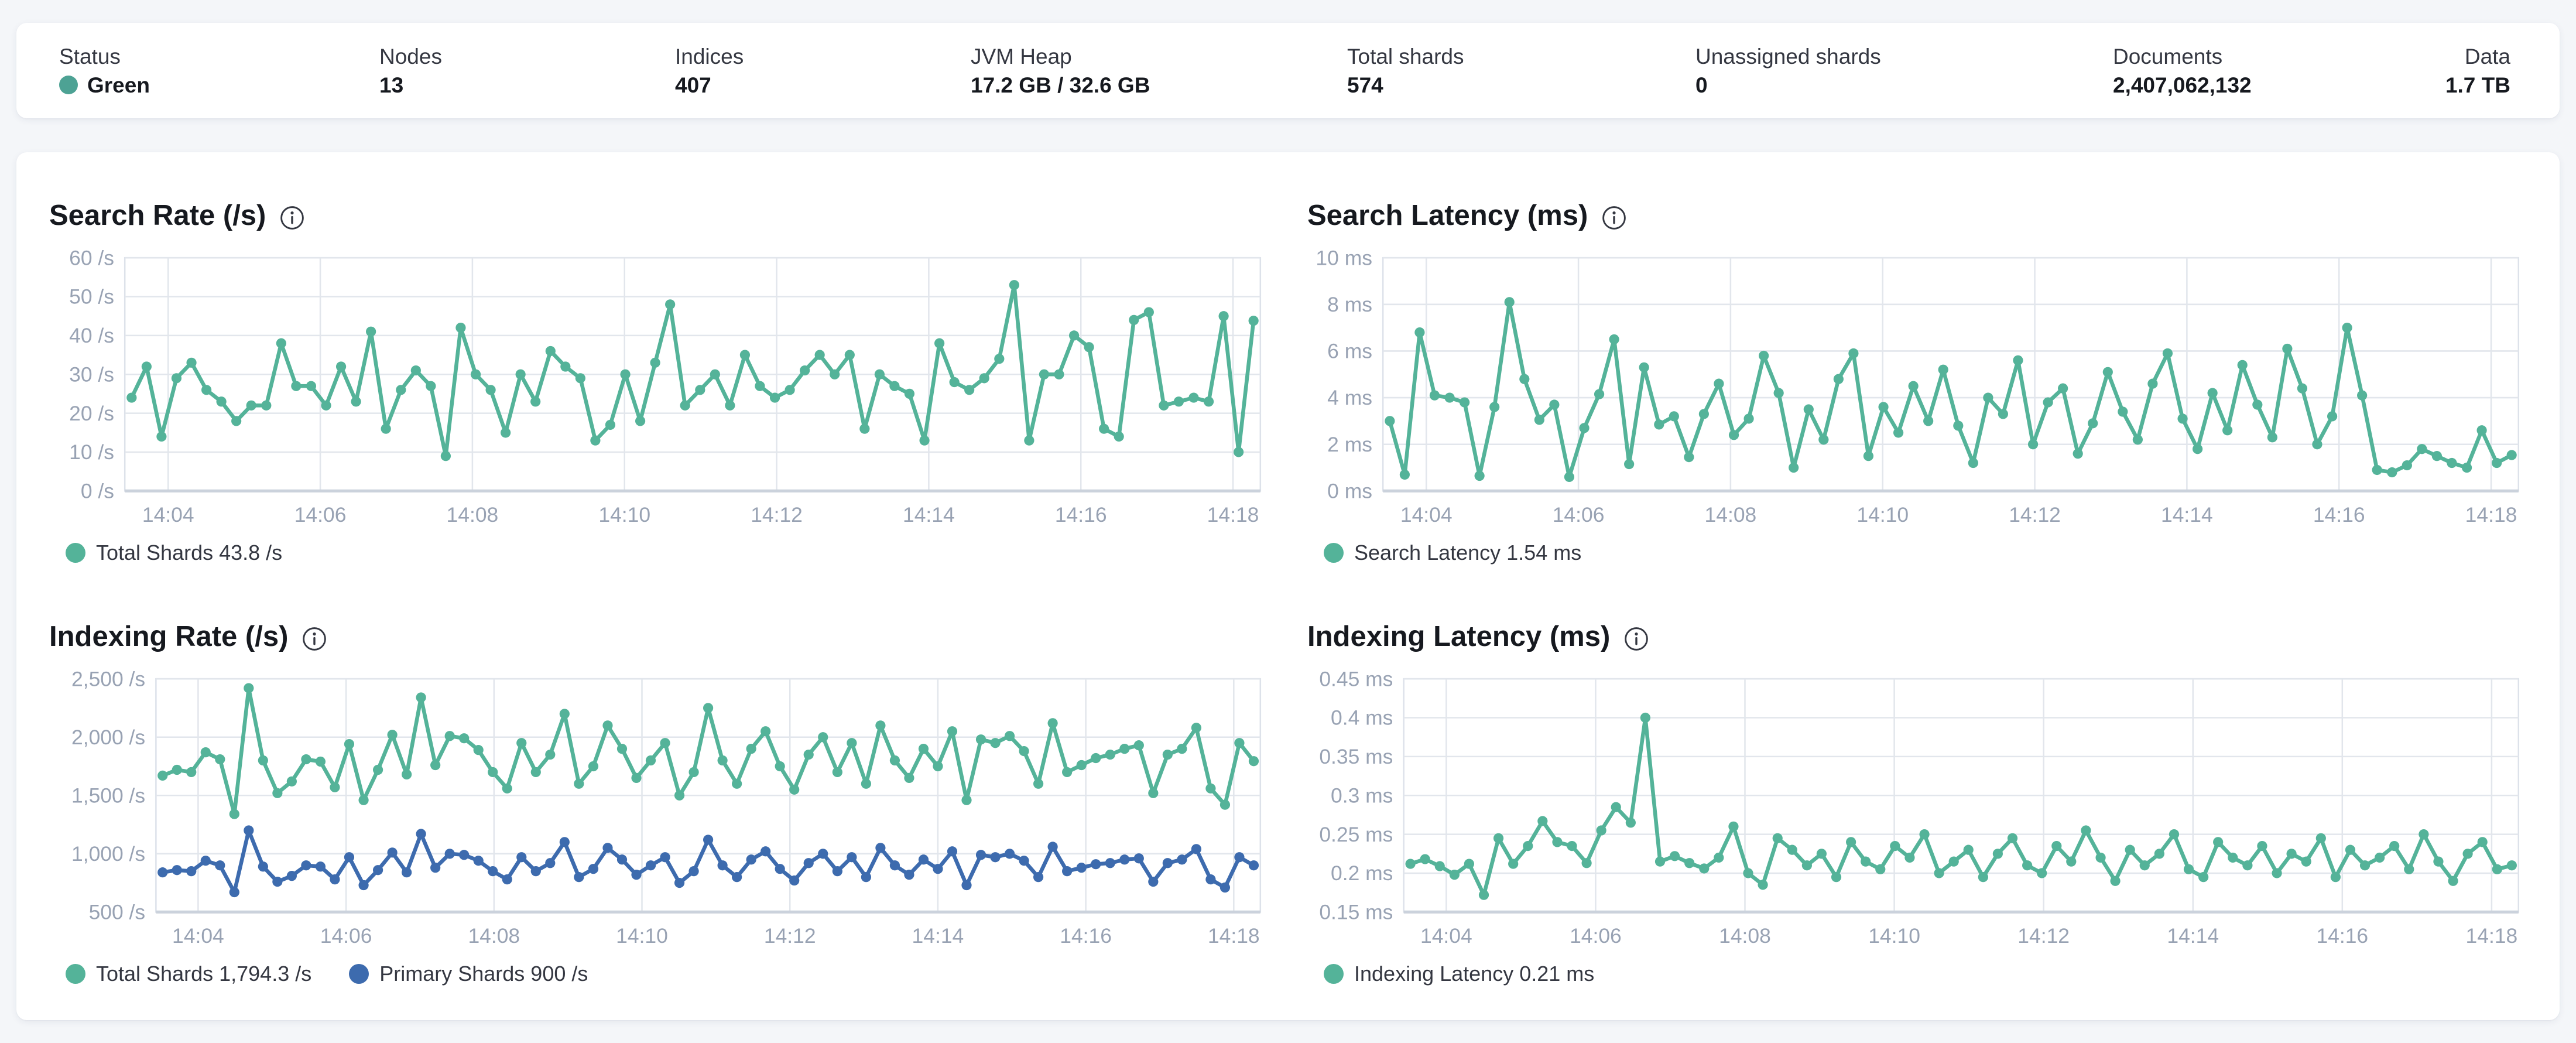 The image size is (2576, 1043). Describe the element at coordinates (91, 259) in the screenshot. I see `svg-text: 60 /s` at that location.